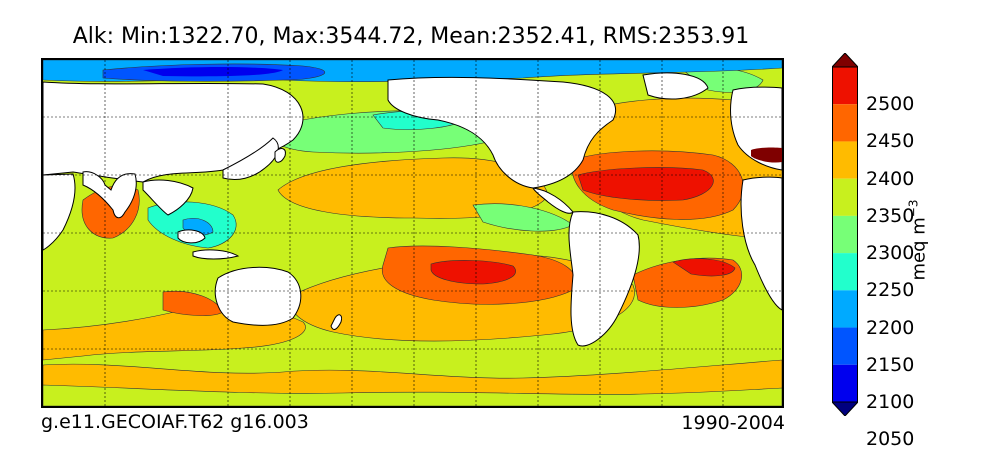 This screenshot has height=464, width=987. What do you see at coordinates (761, 243) in the screenshot?
I see `land-africa-west` at bounding box center [761, 243].